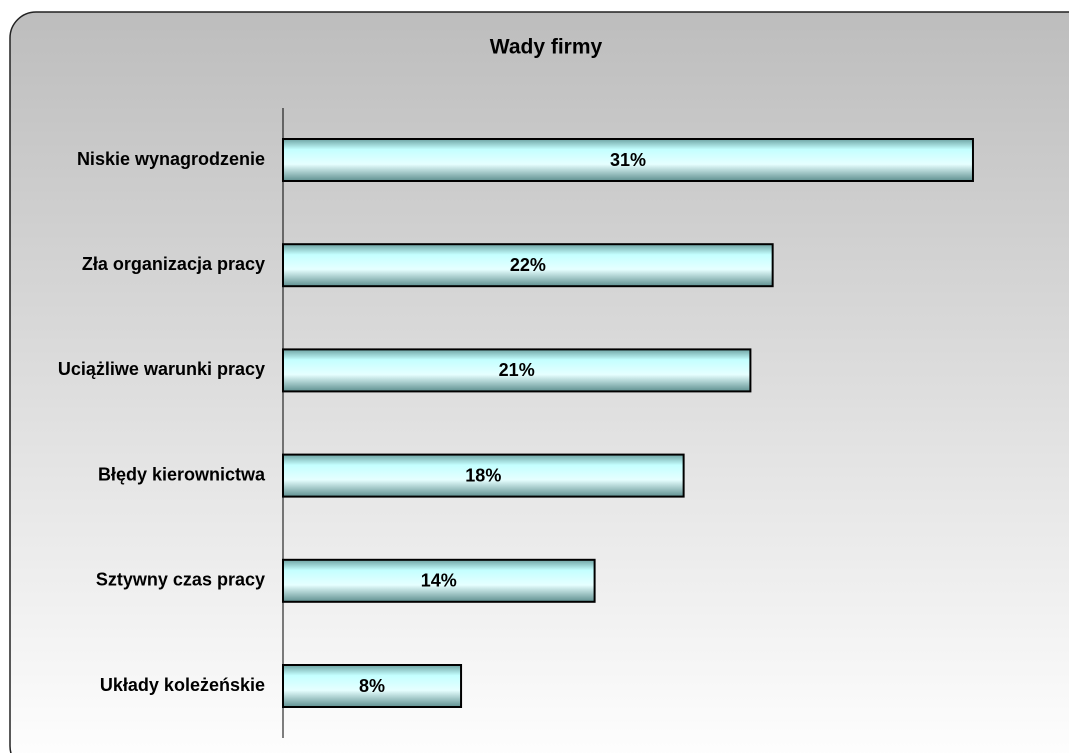 This screenshot has width=1069, height=753. I want to click on y-tick-label: Układy koleżeńskie, so click(182, 685).